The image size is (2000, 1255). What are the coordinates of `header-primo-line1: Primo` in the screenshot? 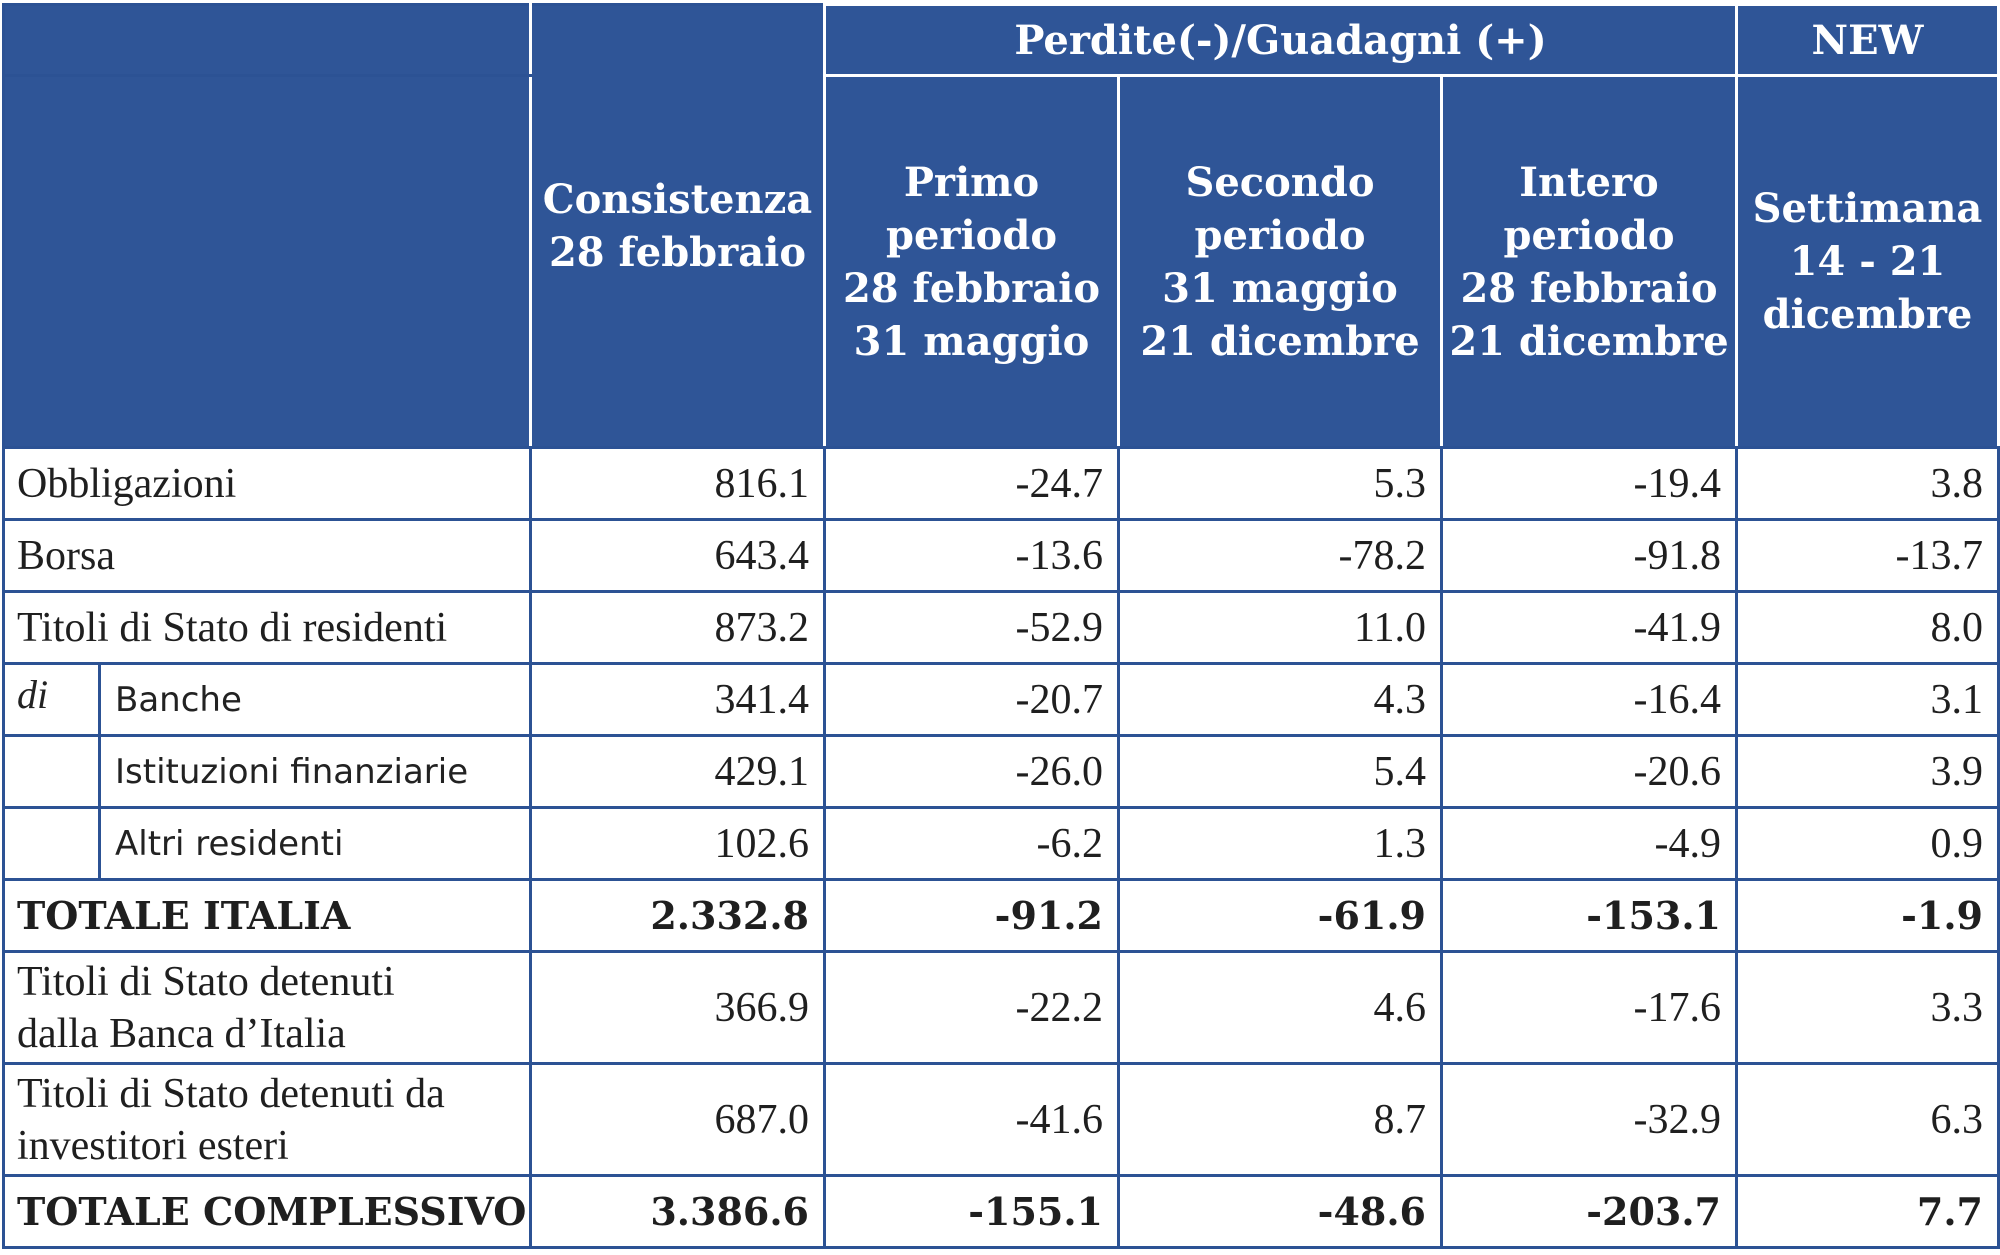 It's located at (971, 182).